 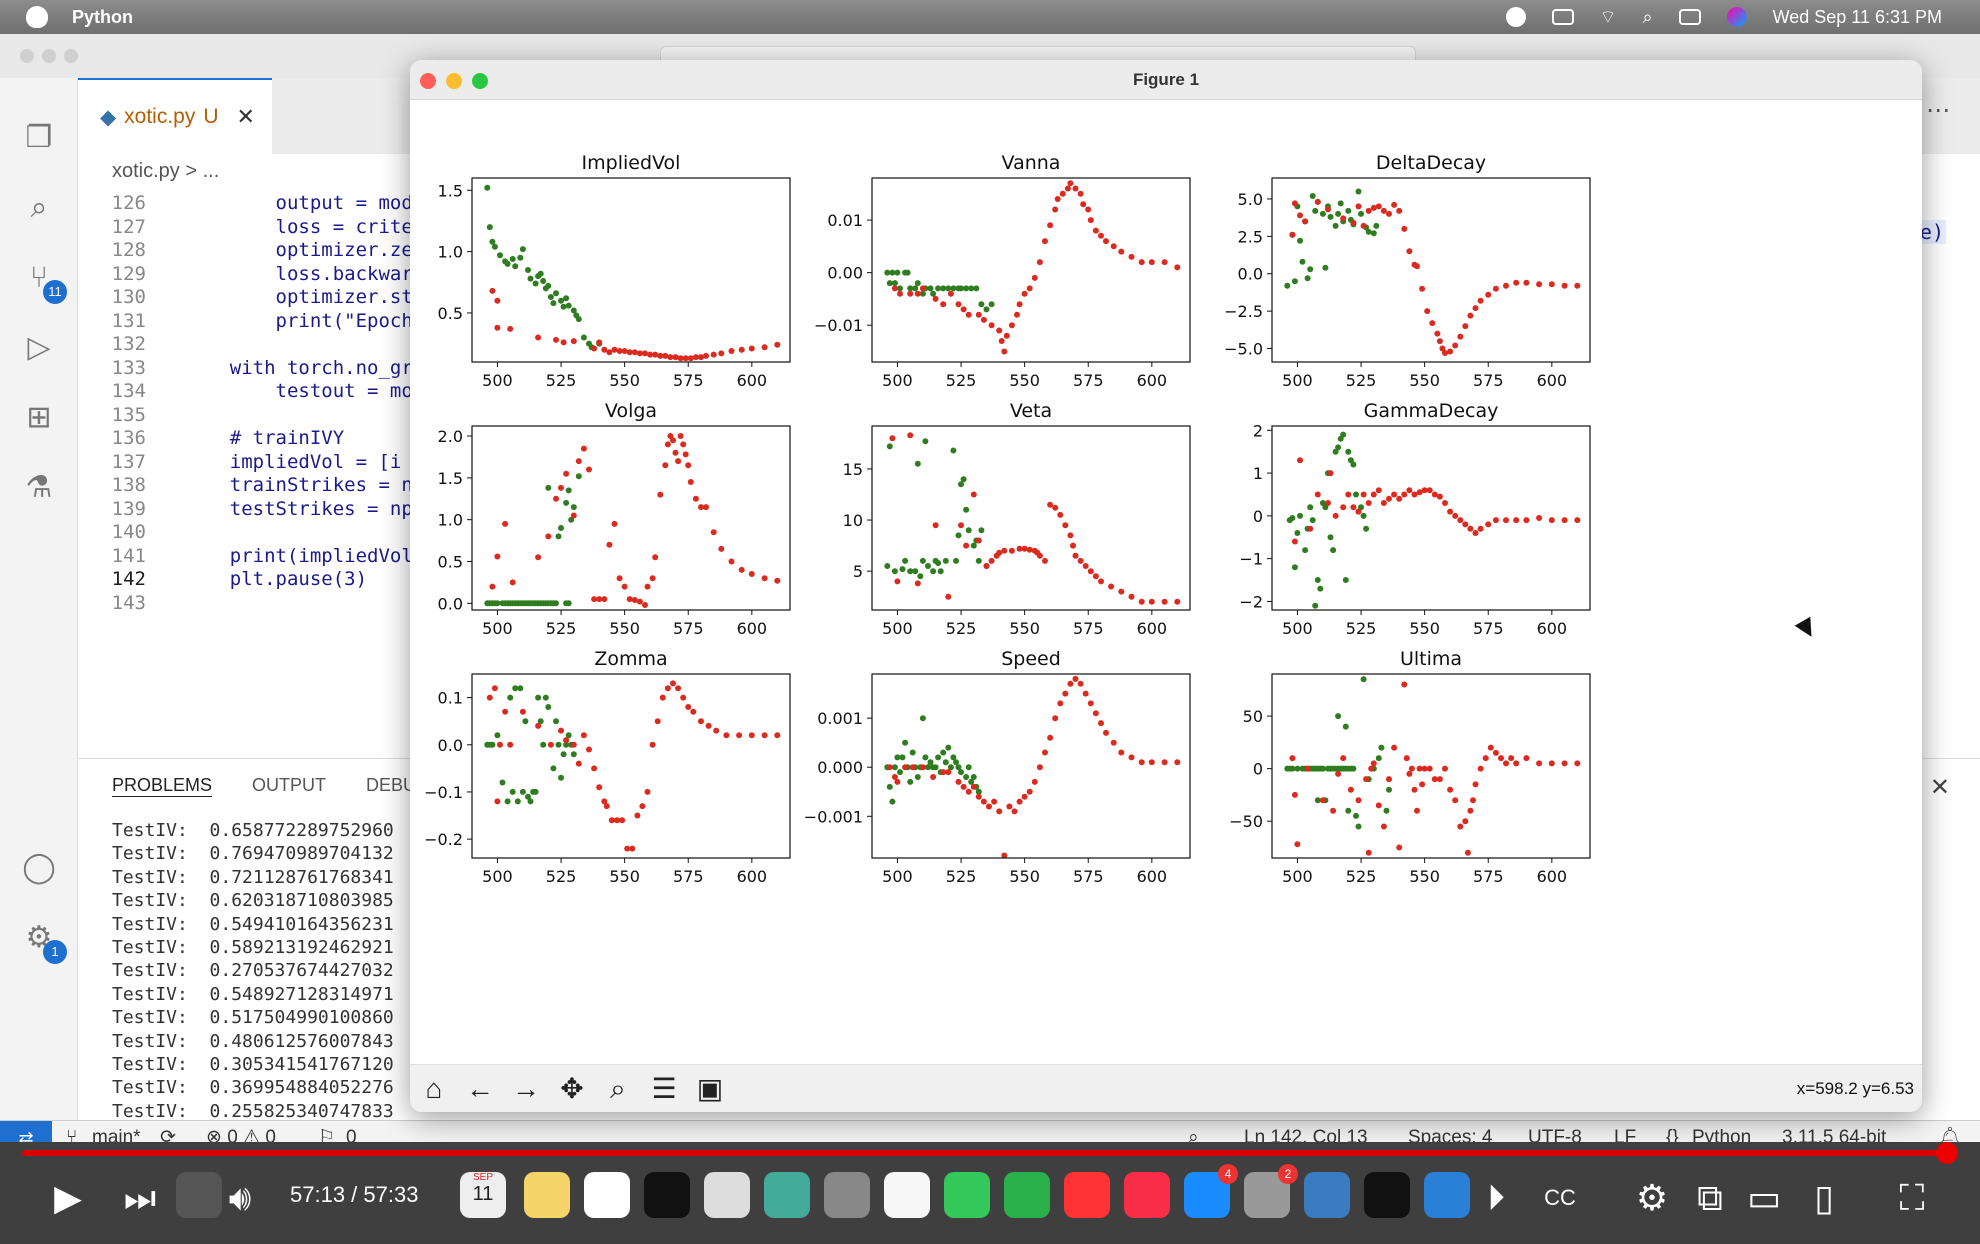 I want to click on code-line: 130 optimizer.step(, so click(x=262, y=297).